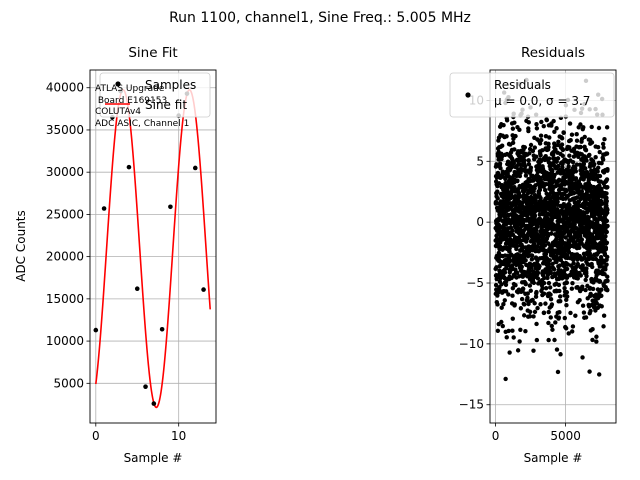 Image resolution: width=640 pixels, height=480 pixels. I want to click on sine-fit-legend-marker-samples, so click(118, 84).